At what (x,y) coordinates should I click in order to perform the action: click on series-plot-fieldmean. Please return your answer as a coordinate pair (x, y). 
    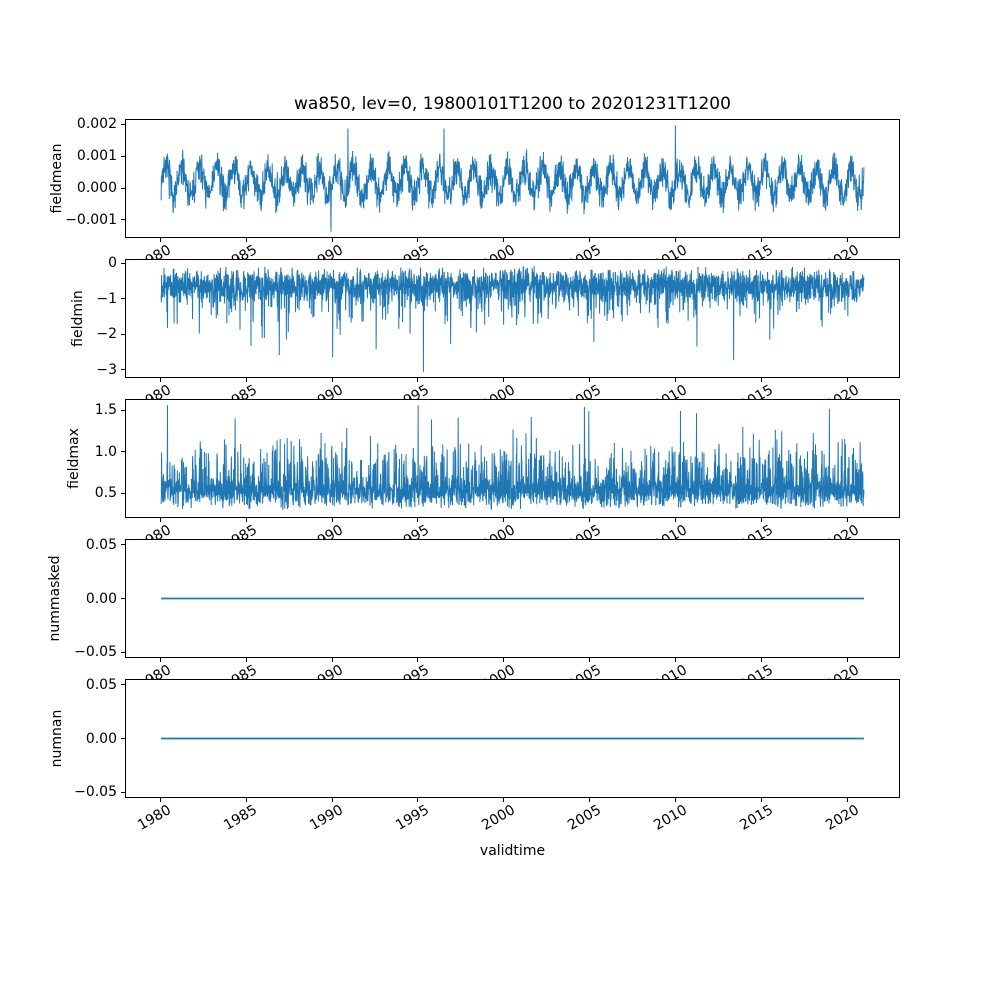
    Looking at the image, I should click on (512, 178).